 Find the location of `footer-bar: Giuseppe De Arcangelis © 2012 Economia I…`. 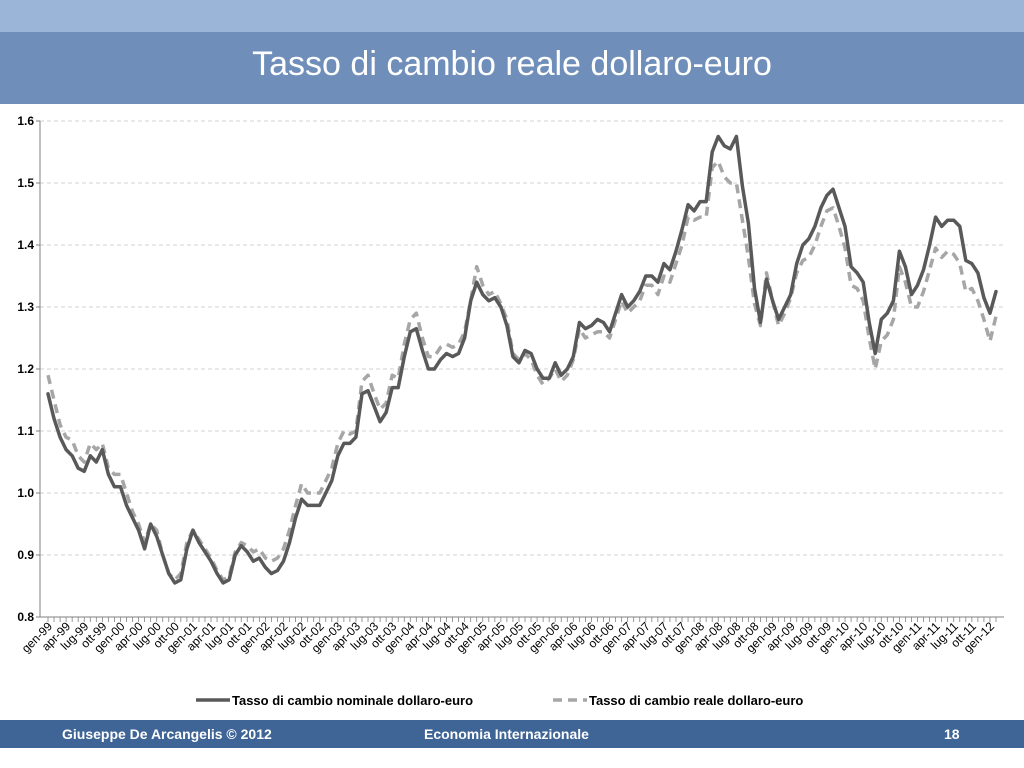

footer-bar: Giuseppe De Arcangelis © 2012 Economia I… is located at coordinates (512, 734).